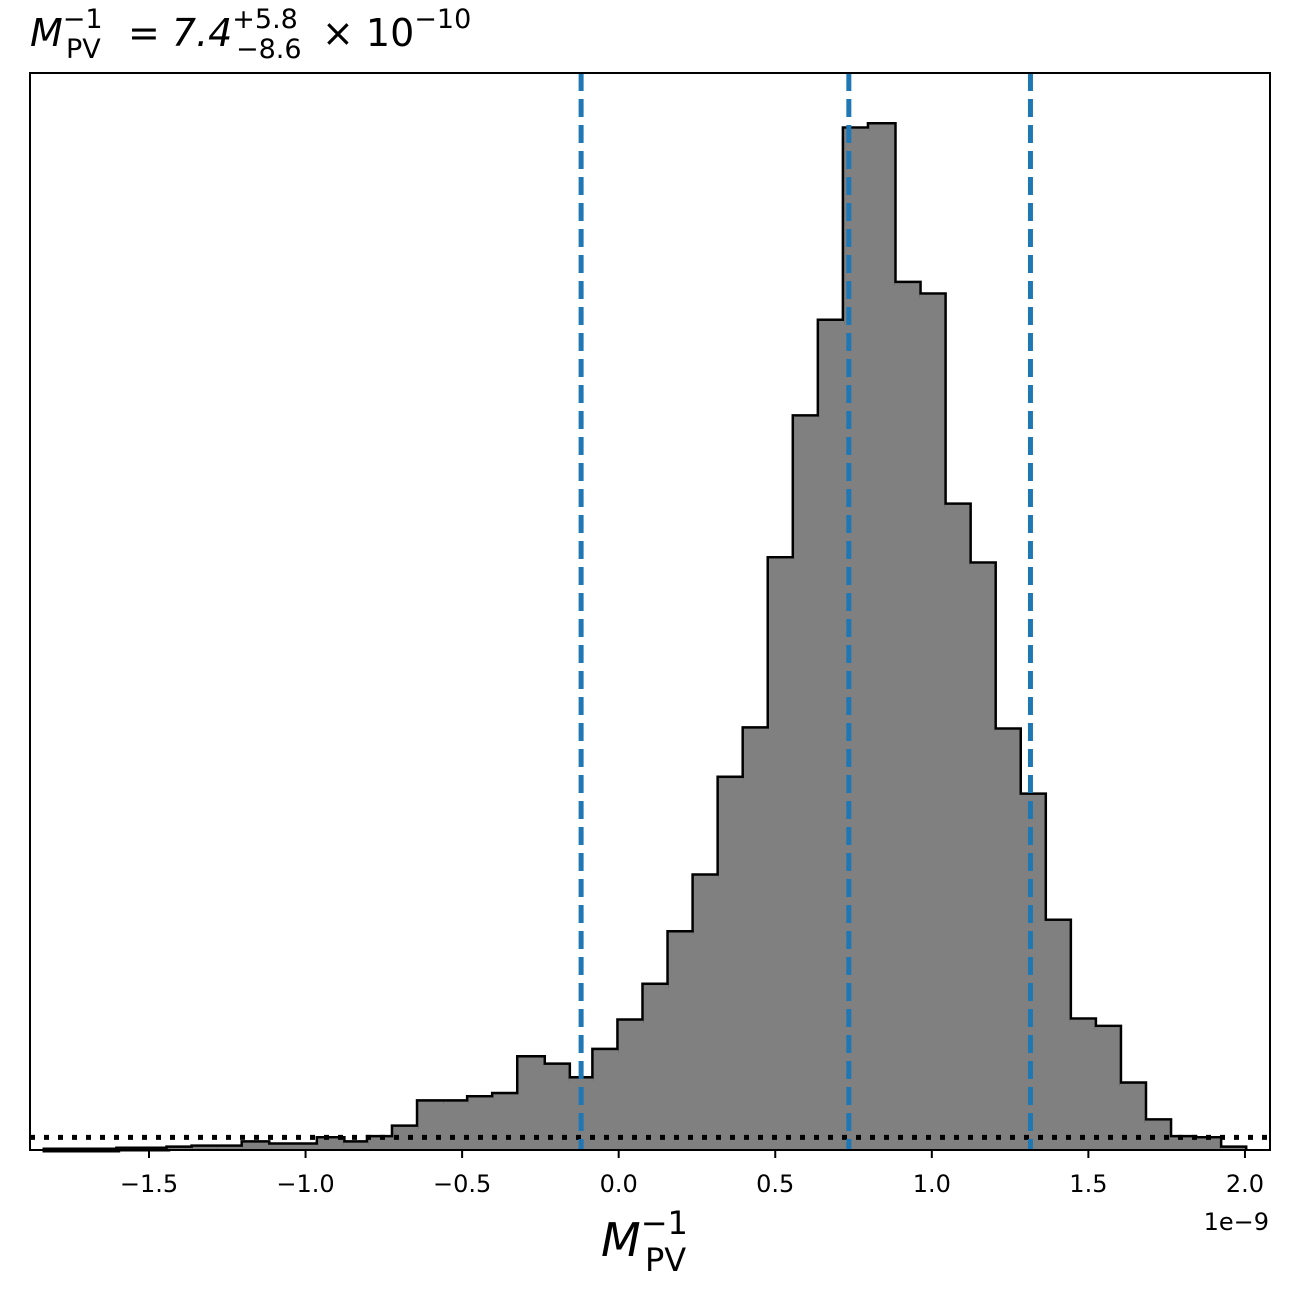 The height and width of the screenshot is (1293, 1289). Describe the element at coordinates (144, 33) in the screenshot. I see `title-equals: =` at that location.